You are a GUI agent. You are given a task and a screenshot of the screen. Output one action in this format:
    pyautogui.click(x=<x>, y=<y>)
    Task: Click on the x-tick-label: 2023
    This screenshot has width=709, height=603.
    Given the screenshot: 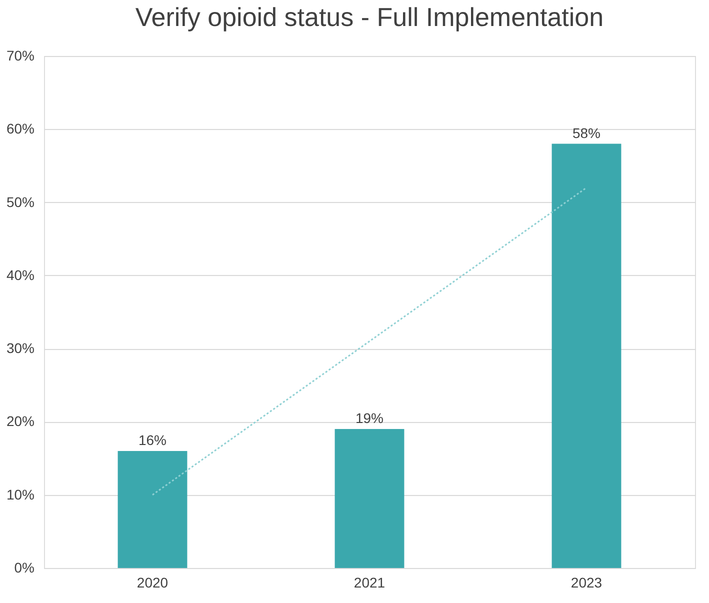 What is the action you would take?
    pyautogui.click(x=586, y=582)
    